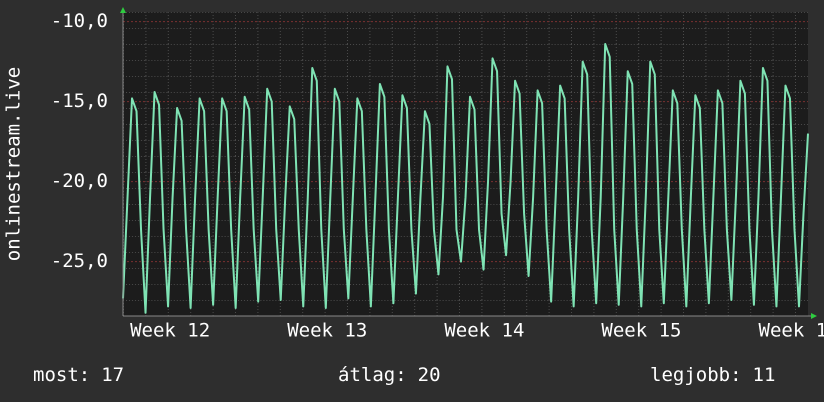  What do you see at coordinates (79, 261) in the screenshot?
I see `y-tick-label: -25,0` at bounding box center [79, 261].